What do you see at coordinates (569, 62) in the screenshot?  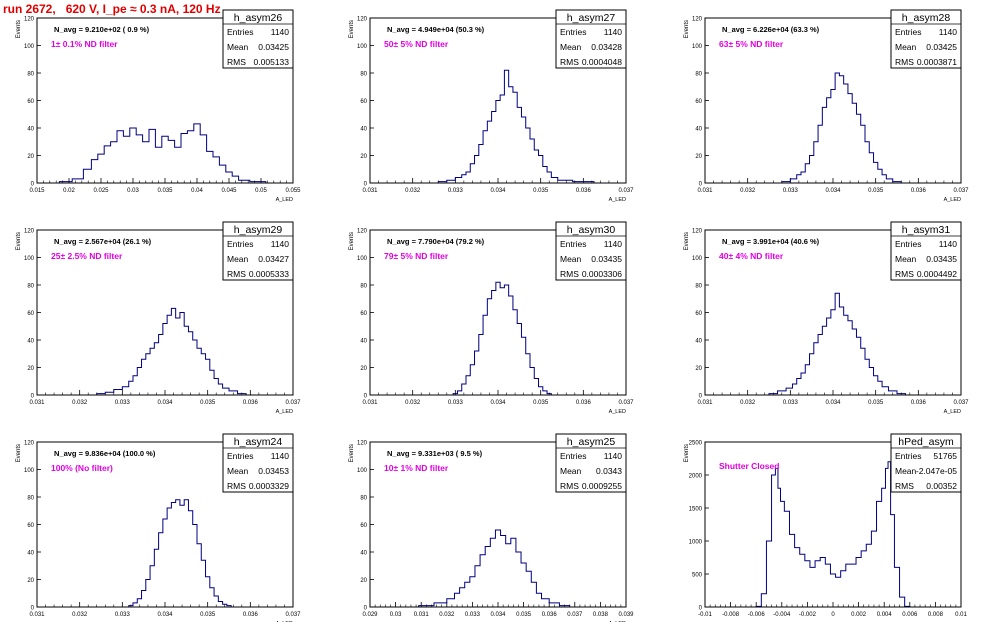 I see `stats-rms-label: RMS` at bounding box center [569, 62].